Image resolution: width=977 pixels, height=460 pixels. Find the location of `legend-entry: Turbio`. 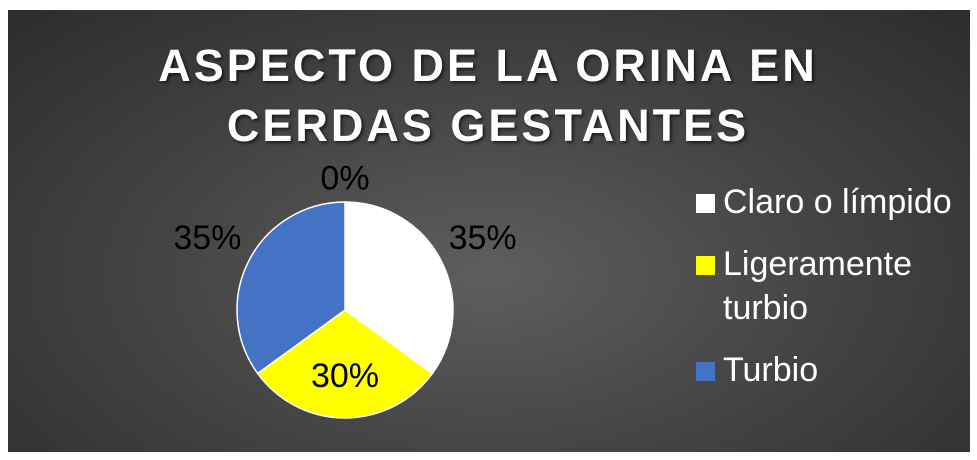

legend-entry: Turbio is located at coordinates (832, 370).